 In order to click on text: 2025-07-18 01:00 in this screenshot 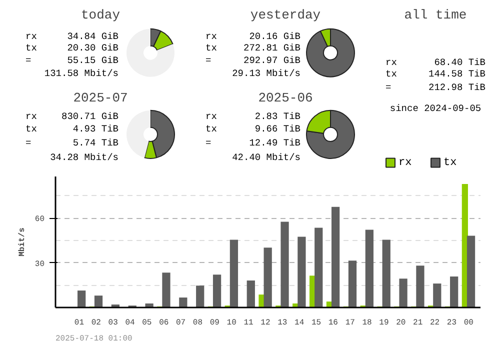, I will do `click(94, 339)`.